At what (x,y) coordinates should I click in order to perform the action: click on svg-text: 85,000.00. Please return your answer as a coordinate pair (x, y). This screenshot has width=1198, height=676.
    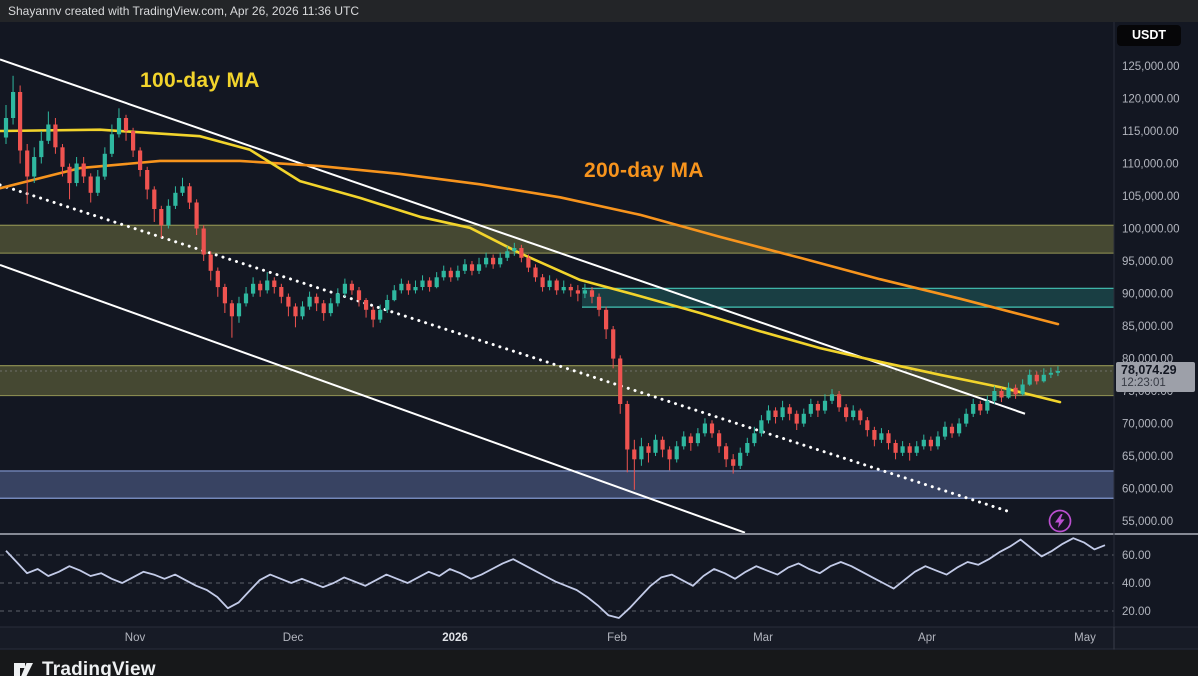
    Looking at the image, I should click on (1147, 327).